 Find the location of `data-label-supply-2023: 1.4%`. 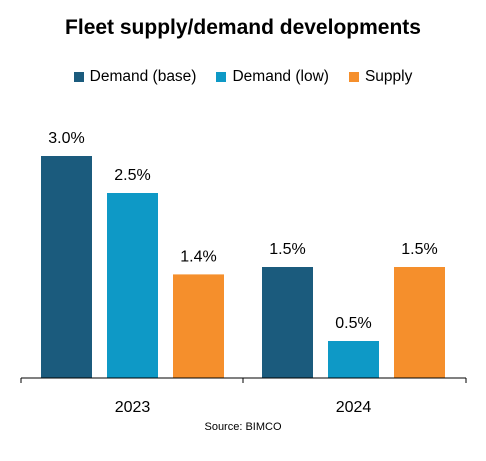

data-label-supply-2023: 1.4% is located at coordinates (198, 256).